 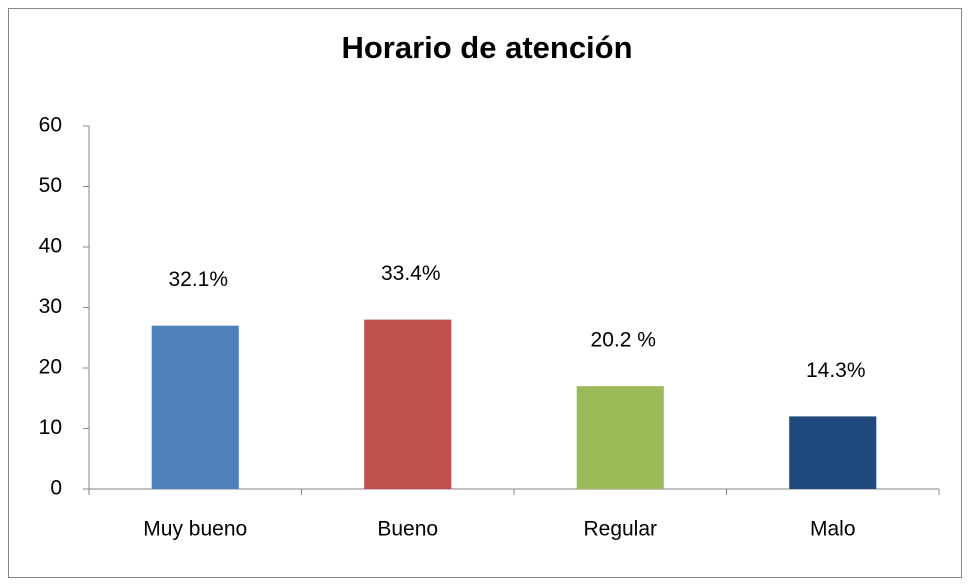 I want to click on x-tick-label: Muy bueno, so click(x=195, y=529).